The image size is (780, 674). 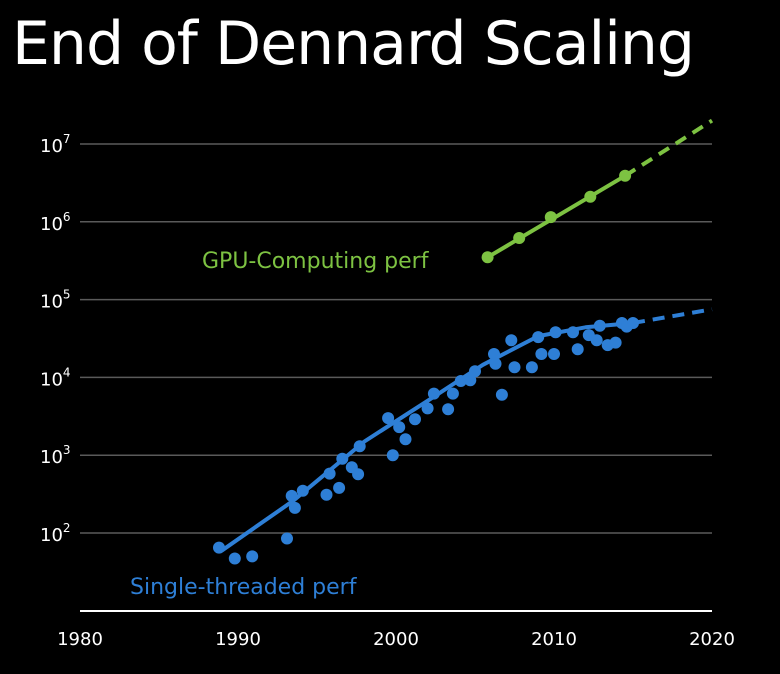 What do you see at coordinates (238, 639) in the screenshot?
I see `x-tick-label: 1990` at bounding box center [238, 639].